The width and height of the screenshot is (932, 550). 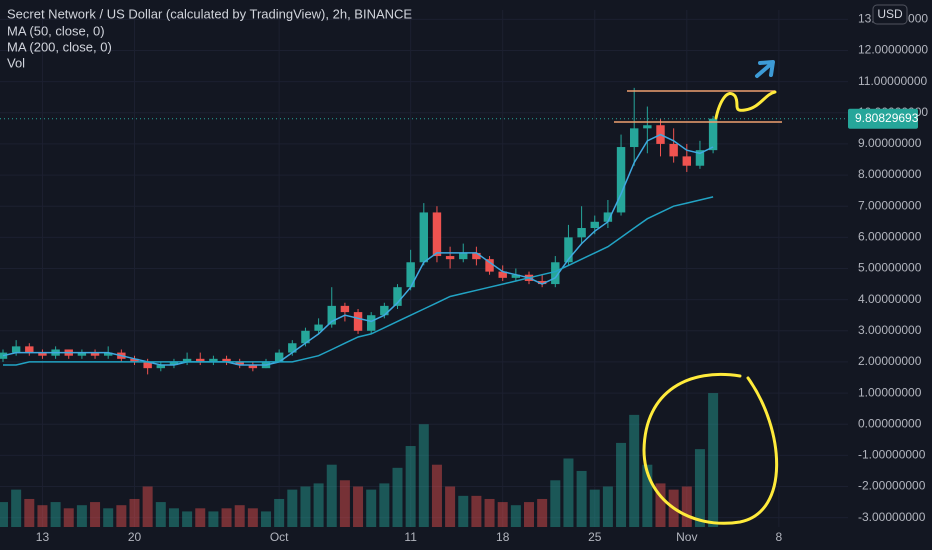 What do you see at coordinates (890, 392) in the screenshot?
I see `y-tick-label: 1.00000000` at bounding box center [890, 392].